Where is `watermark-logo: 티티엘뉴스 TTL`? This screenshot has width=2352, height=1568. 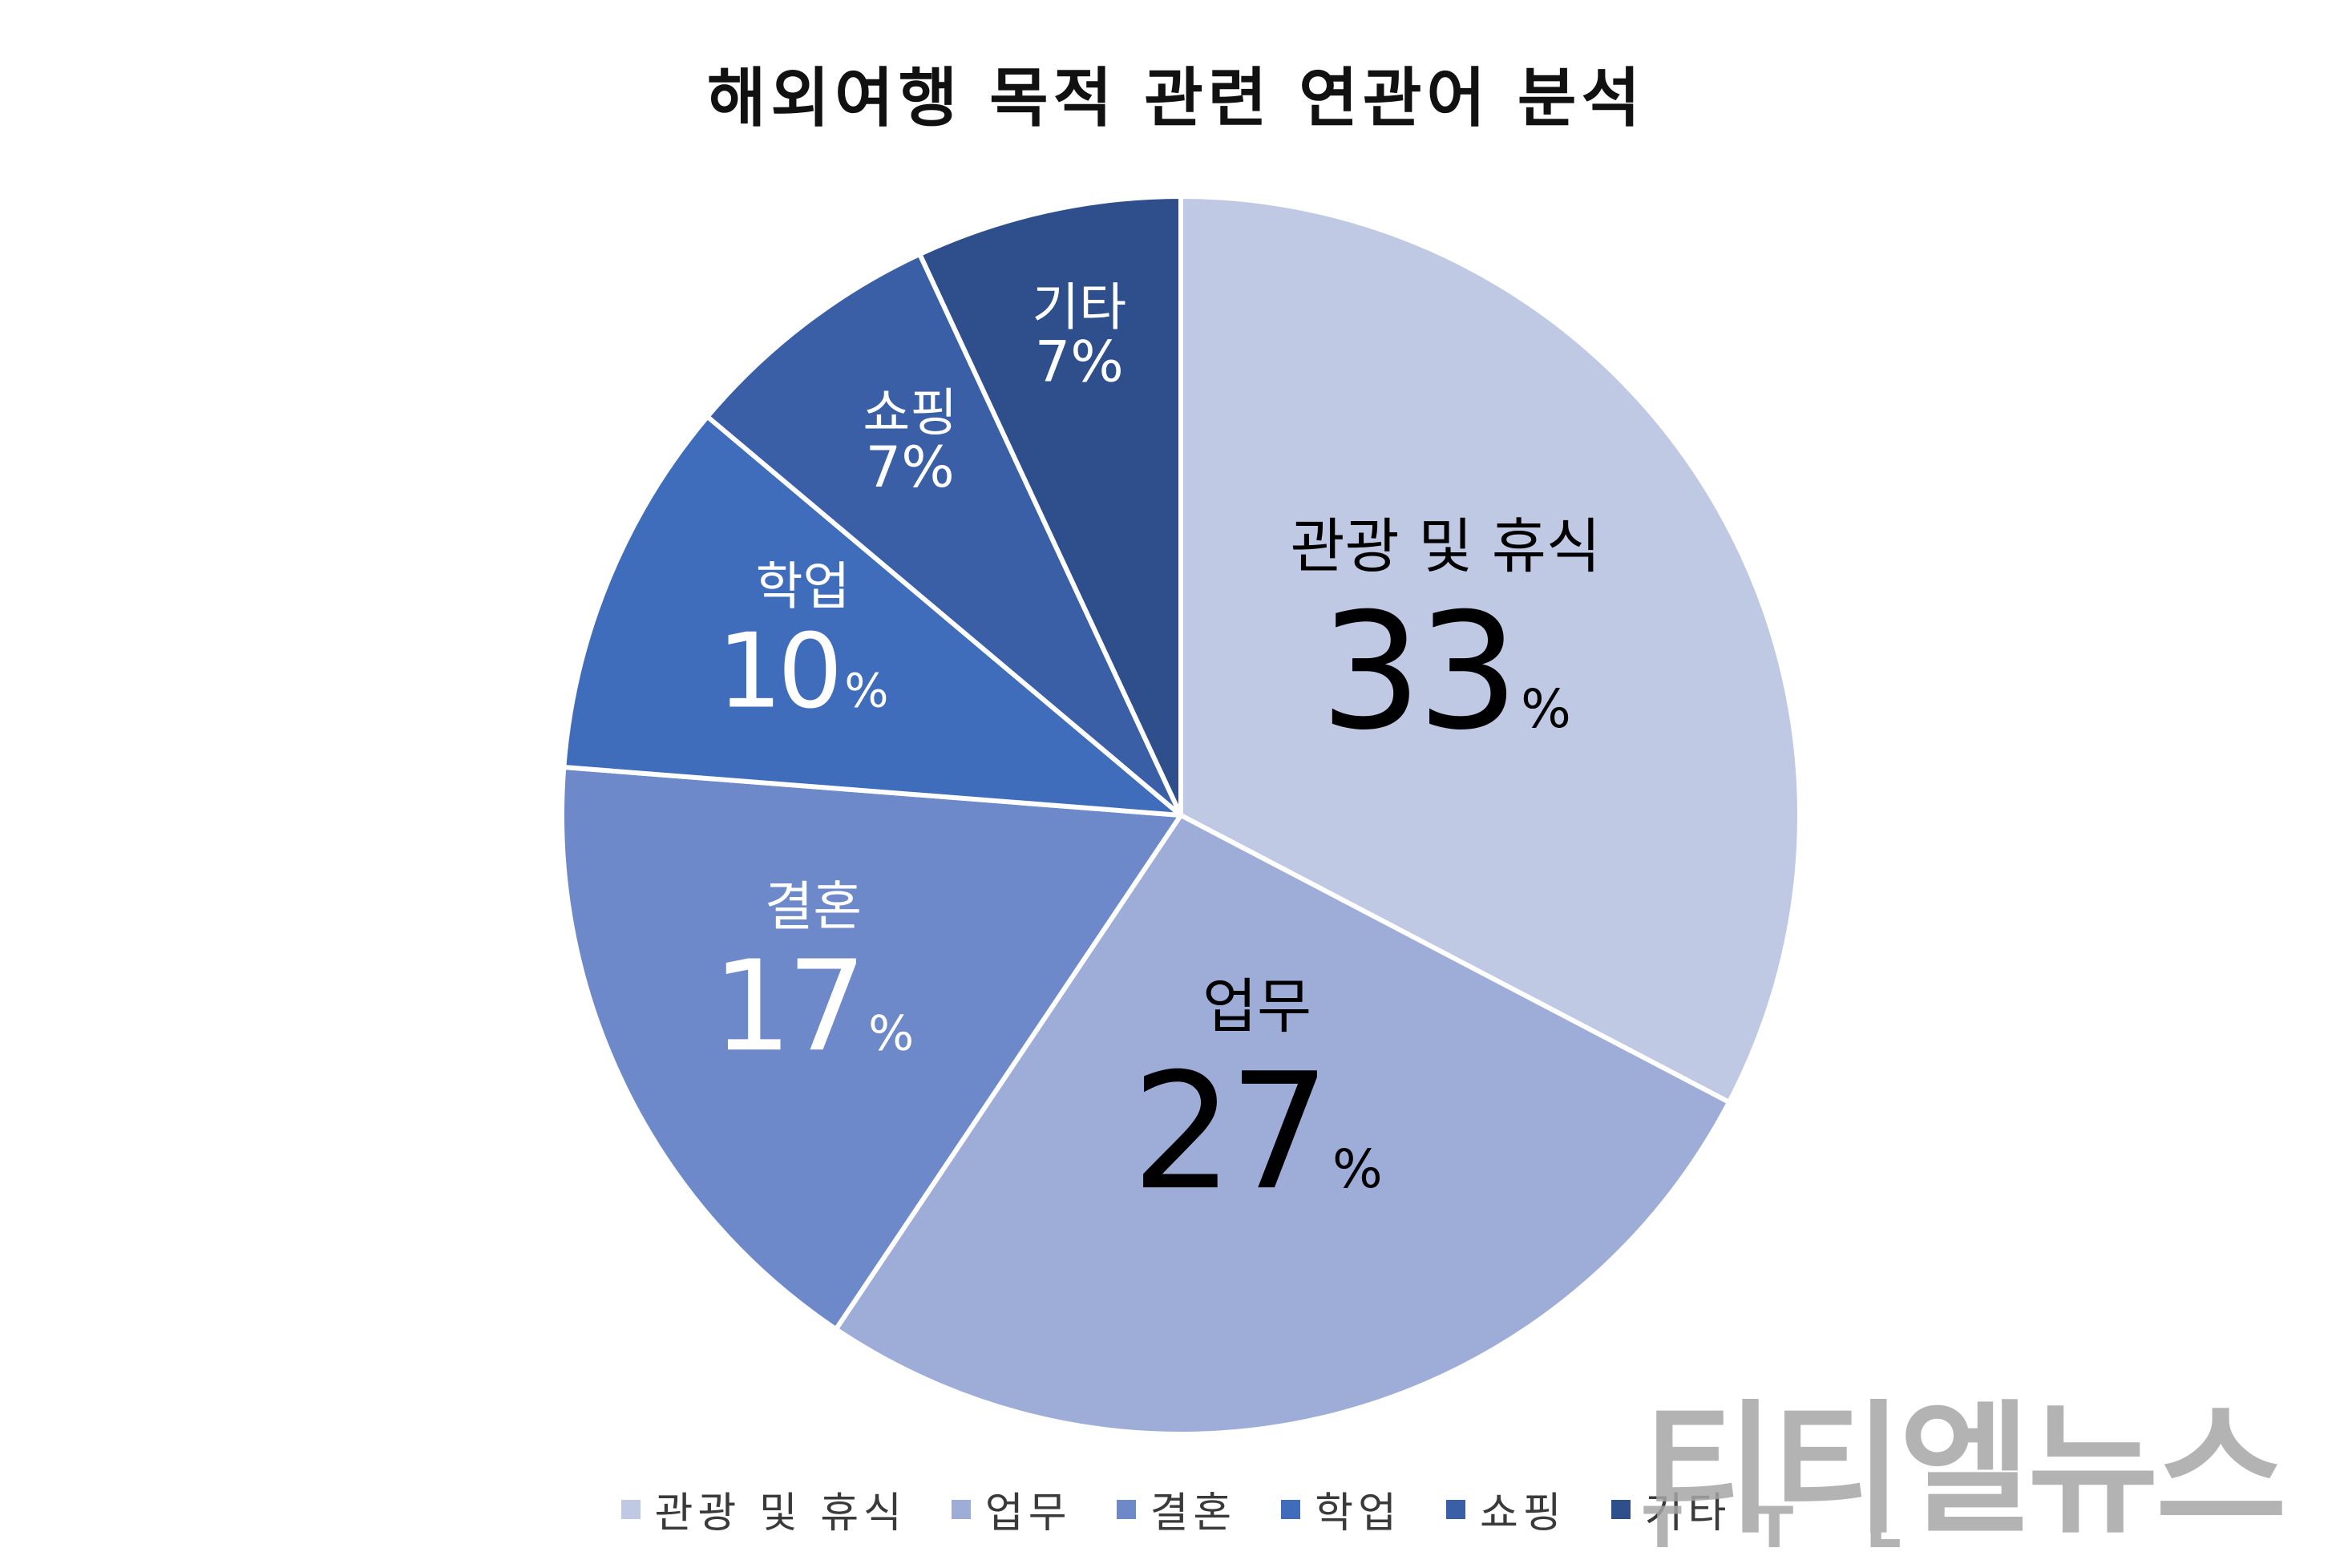
watermark-logo: 티티엘뉴스 TTL is located at coordinates (1965, 1459).